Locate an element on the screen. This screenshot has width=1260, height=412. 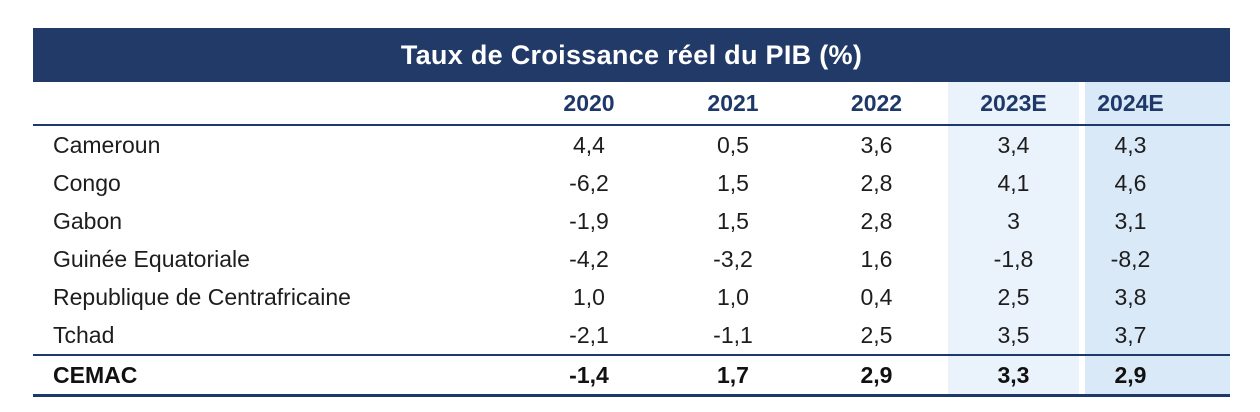
cell-value: 4,3 is located at coordinates (1154, 144).